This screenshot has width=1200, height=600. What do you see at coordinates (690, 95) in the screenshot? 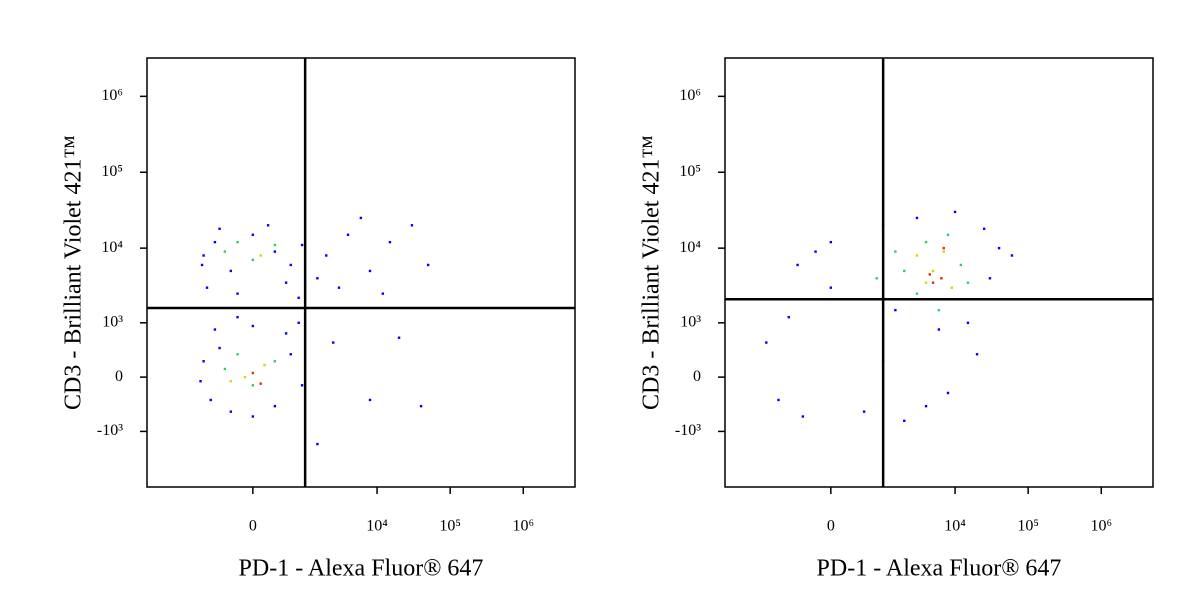
I see `y-tick-label: 10⁶` at bounding box center [690, 95].